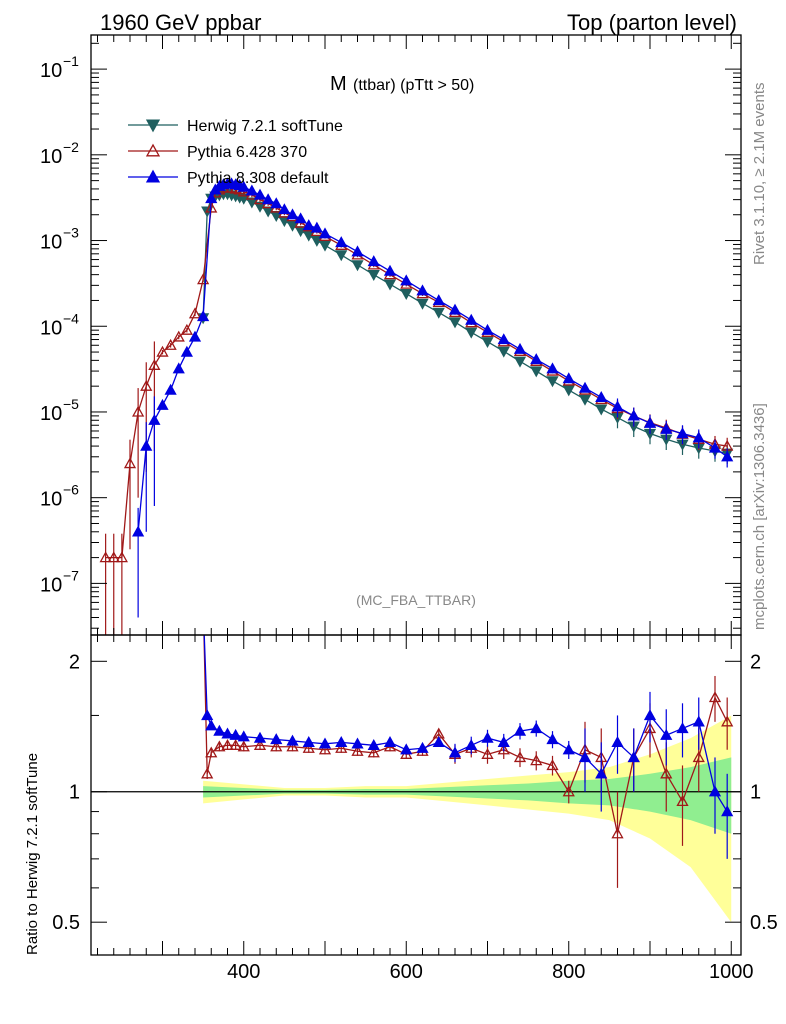 The height and width of the screenshot is (1024, 786). What do you see at coordinates (243, 972) in the screenshot?
I see `x-tick-label: 400` at bounding box center [243, 972].